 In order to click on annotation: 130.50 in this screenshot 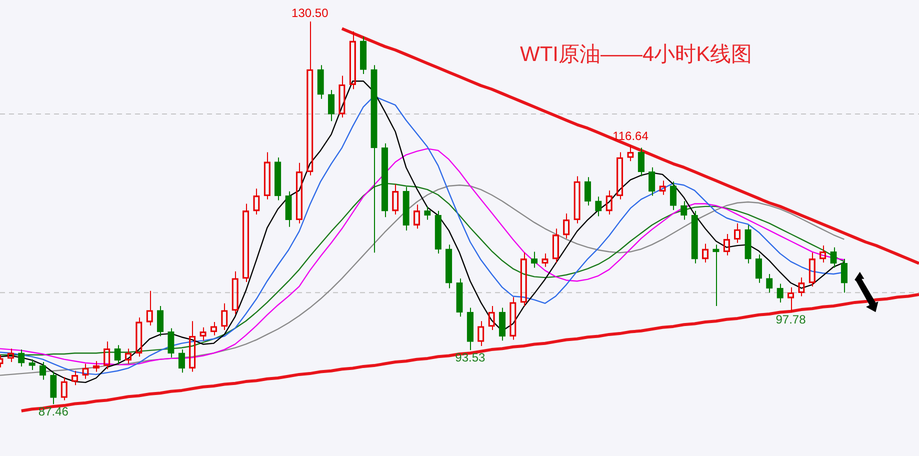, I will do `click(310, 13)`.